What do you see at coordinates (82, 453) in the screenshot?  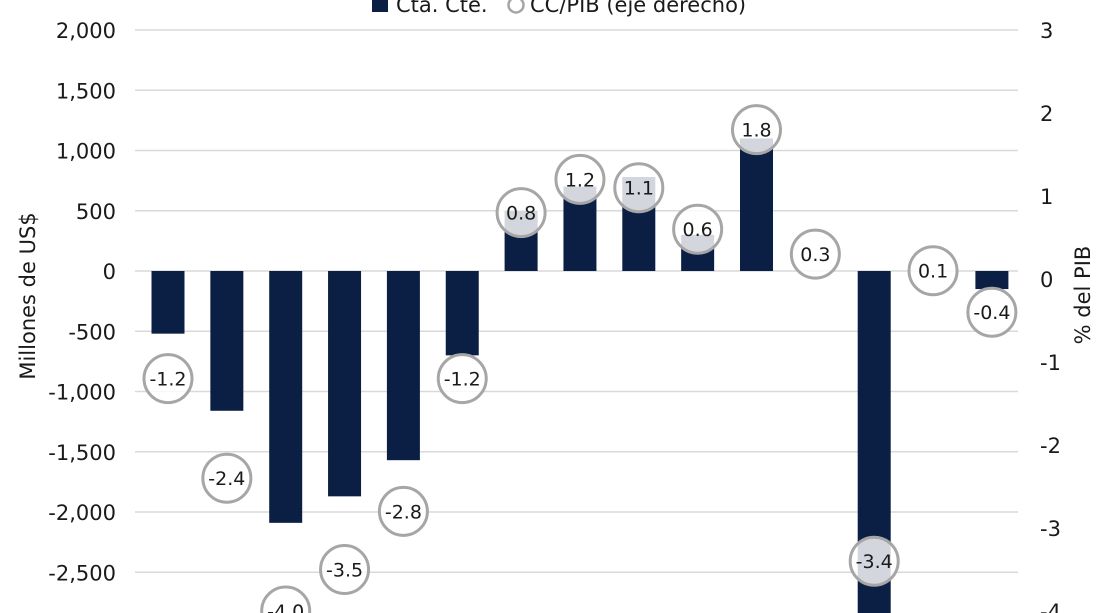 I see `y-tick-label: -1,500` at bounding box center [82, 453].